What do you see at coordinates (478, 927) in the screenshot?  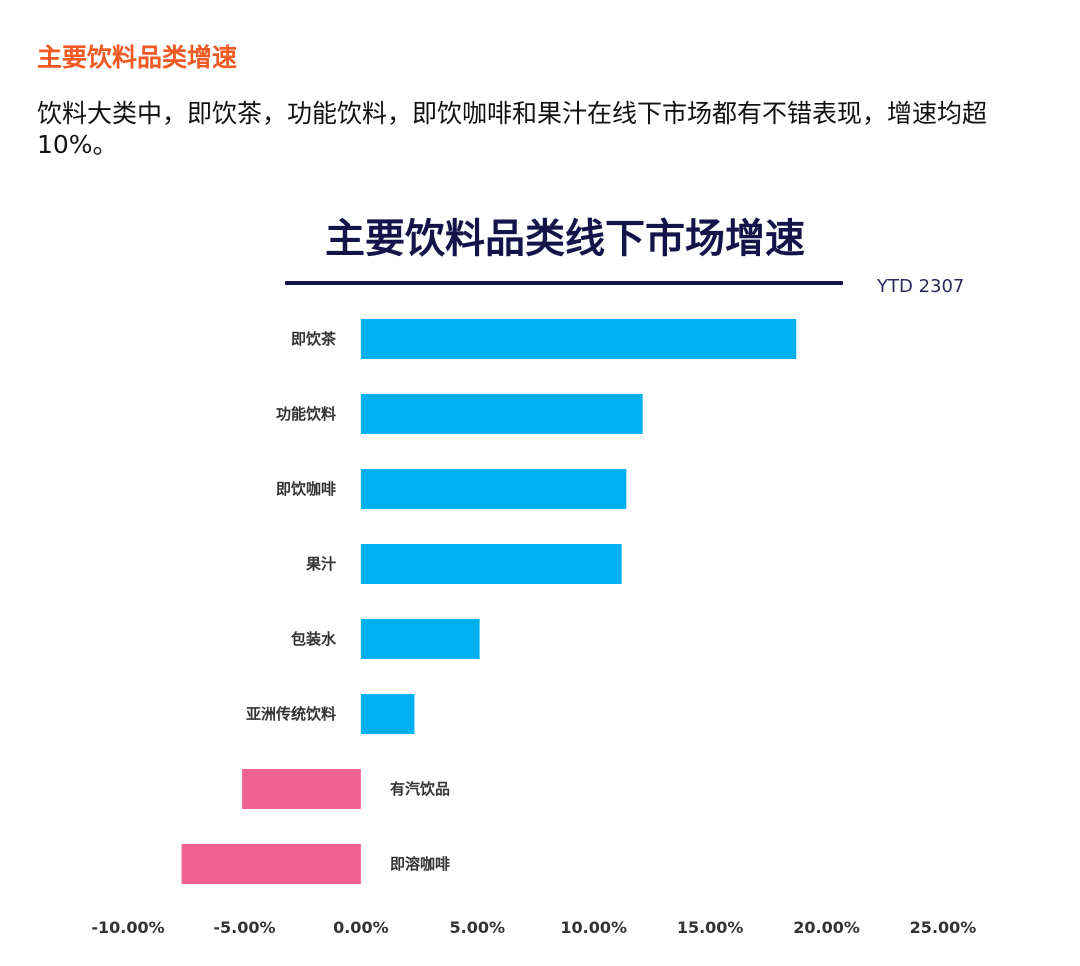 I see `x-tick-label: 5.00%` at bounding box center [478, 927].